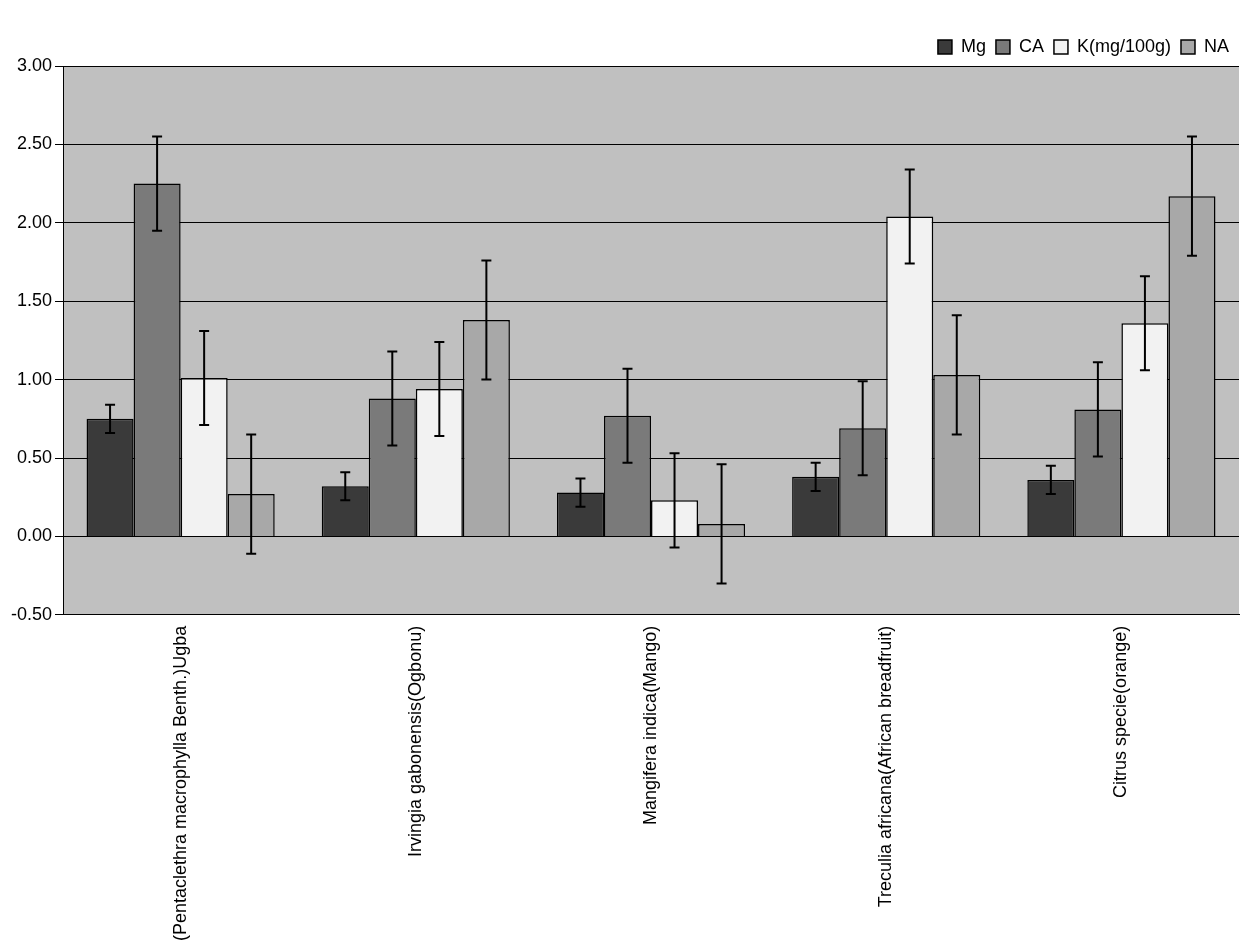 The image size is (1251, 952). Describe the element at coordinates (34, 535) in the screenshot. I see `y-tick-label: 0.00` at that location.